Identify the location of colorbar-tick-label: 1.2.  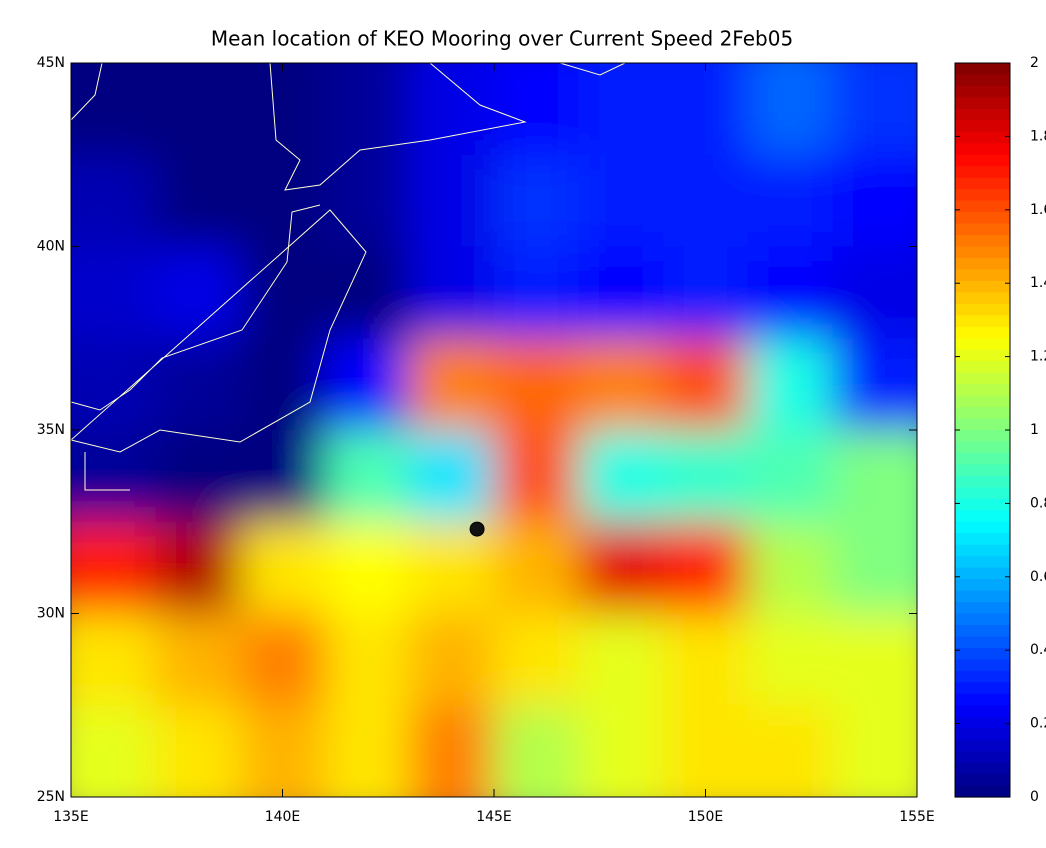
(1038, 357).